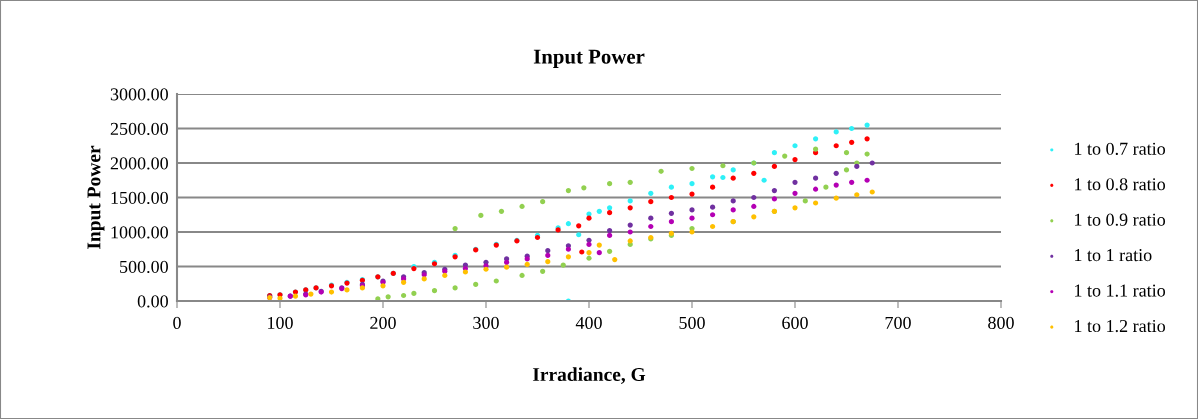 Image resolution: width=1198 pixels, height=419 pixels. I want to click on x-tick-label: 300, so click(486, 322).